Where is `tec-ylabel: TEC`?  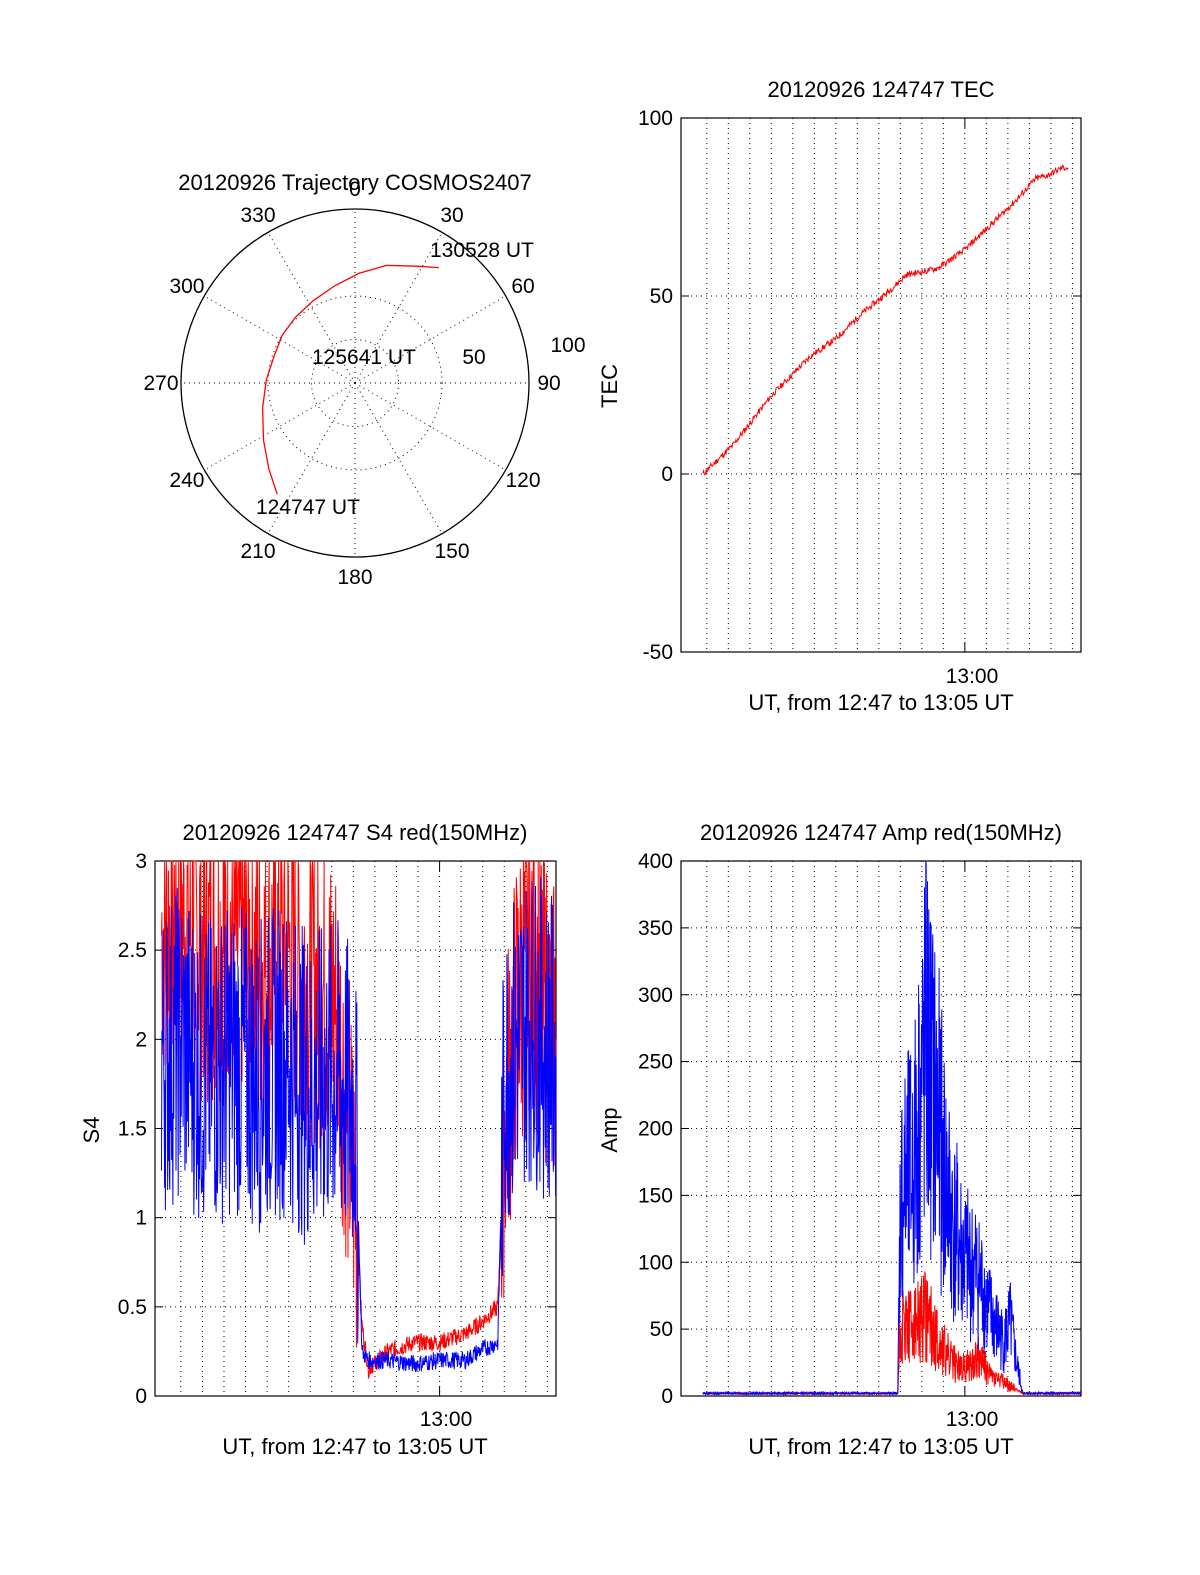 tec-ylabel: TEC is located at coordinates (609, 386).